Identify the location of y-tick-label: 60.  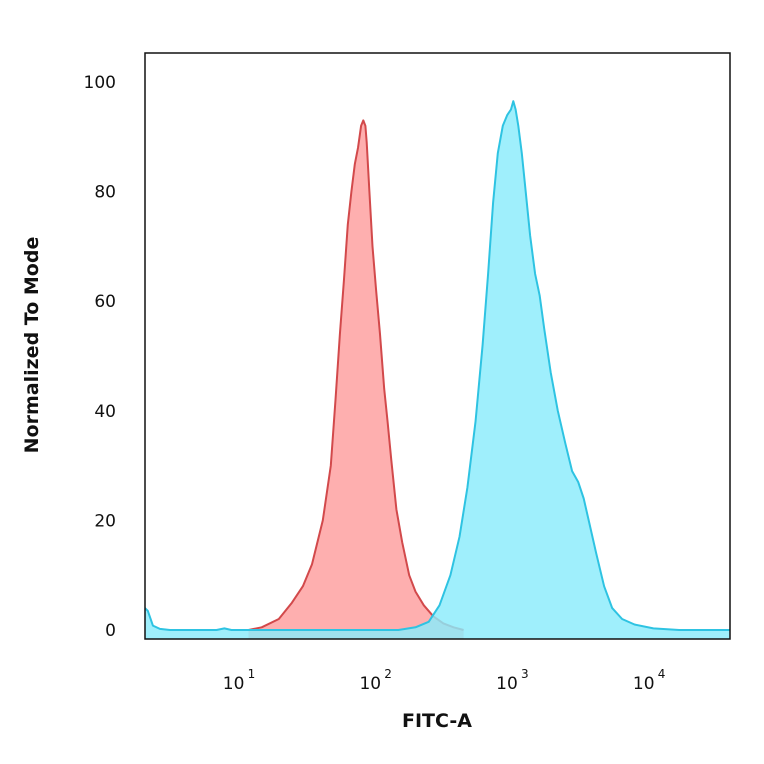
(105, 302).